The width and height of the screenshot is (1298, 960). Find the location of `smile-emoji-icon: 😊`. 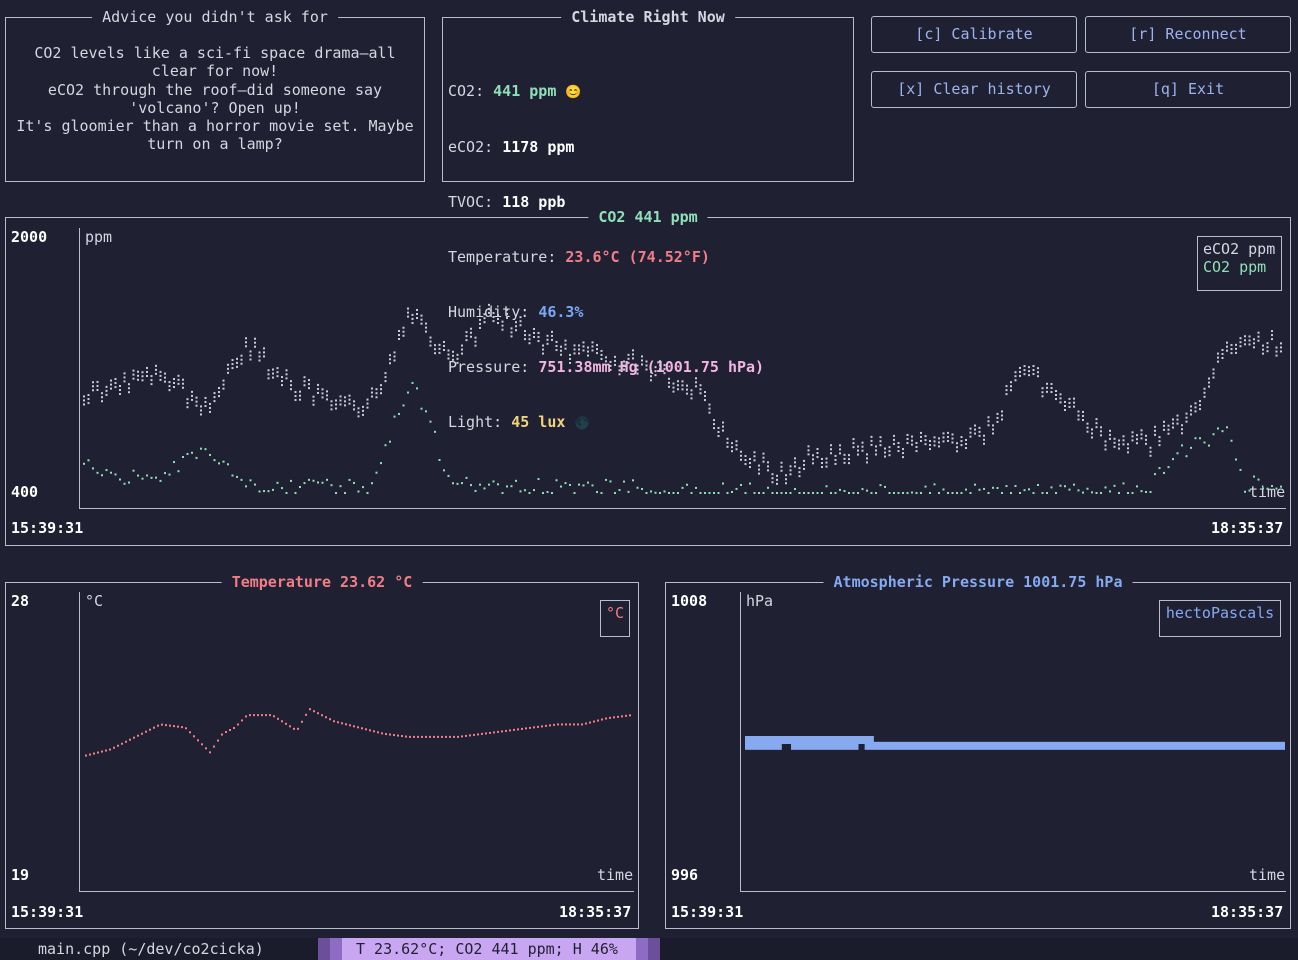

smile-emoji-icon: 😊 is located at coordinates (573, 92).